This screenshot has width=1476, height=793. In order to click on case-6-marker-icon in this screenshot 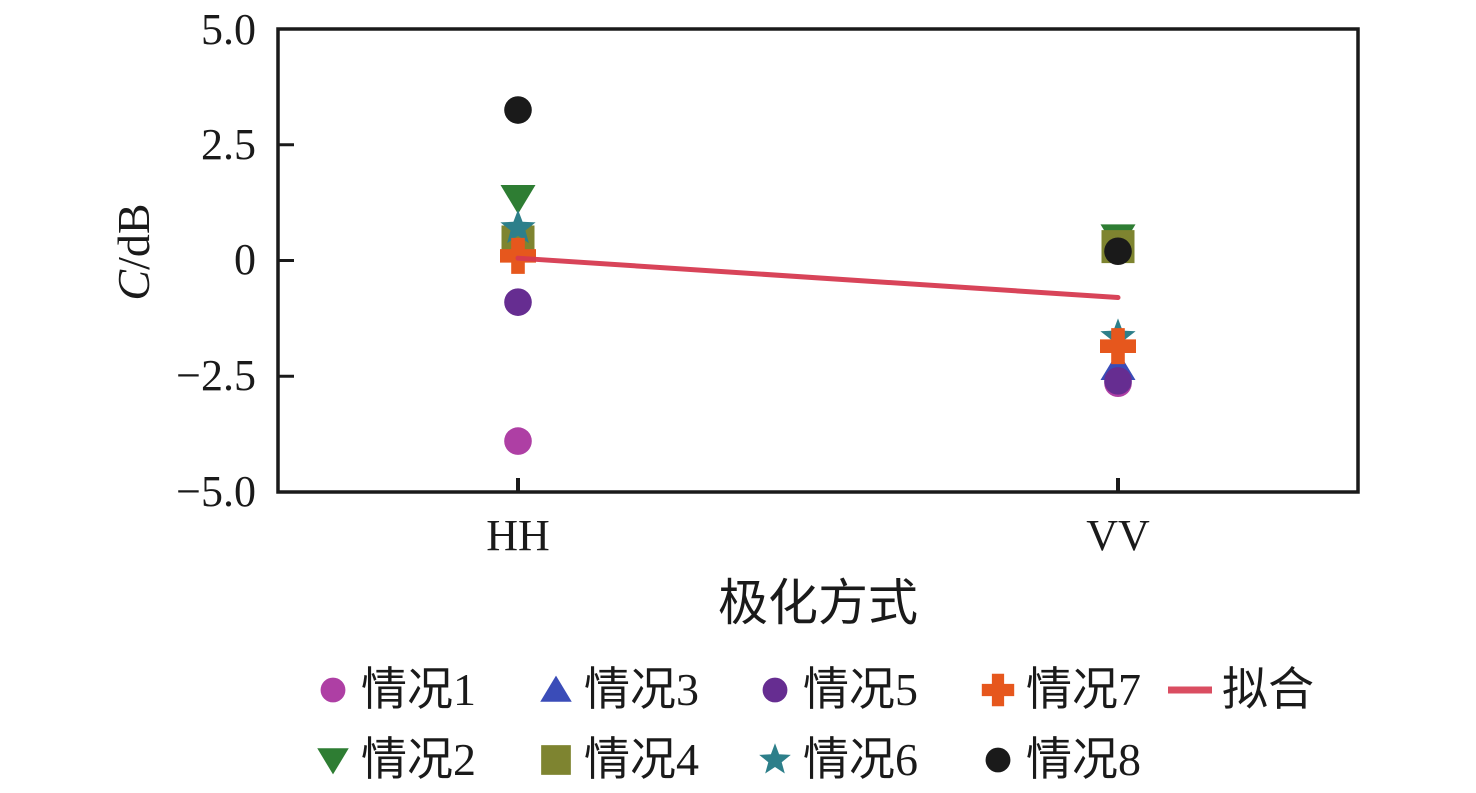, I will do `click(775, 758)`.